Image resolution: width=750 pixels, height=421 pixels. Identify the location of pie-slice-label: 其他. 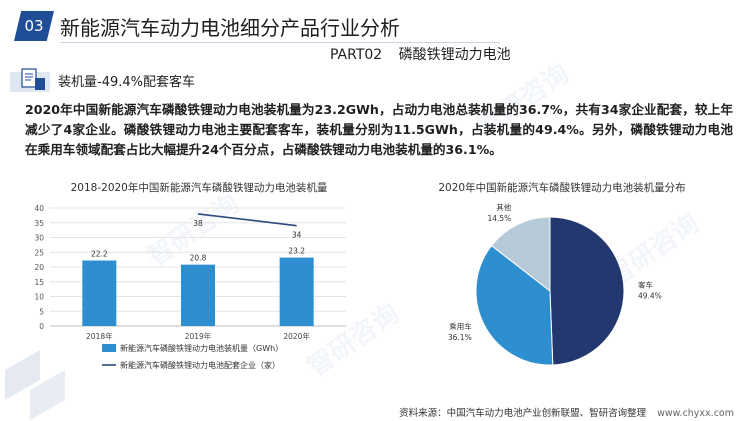
(503, 207).